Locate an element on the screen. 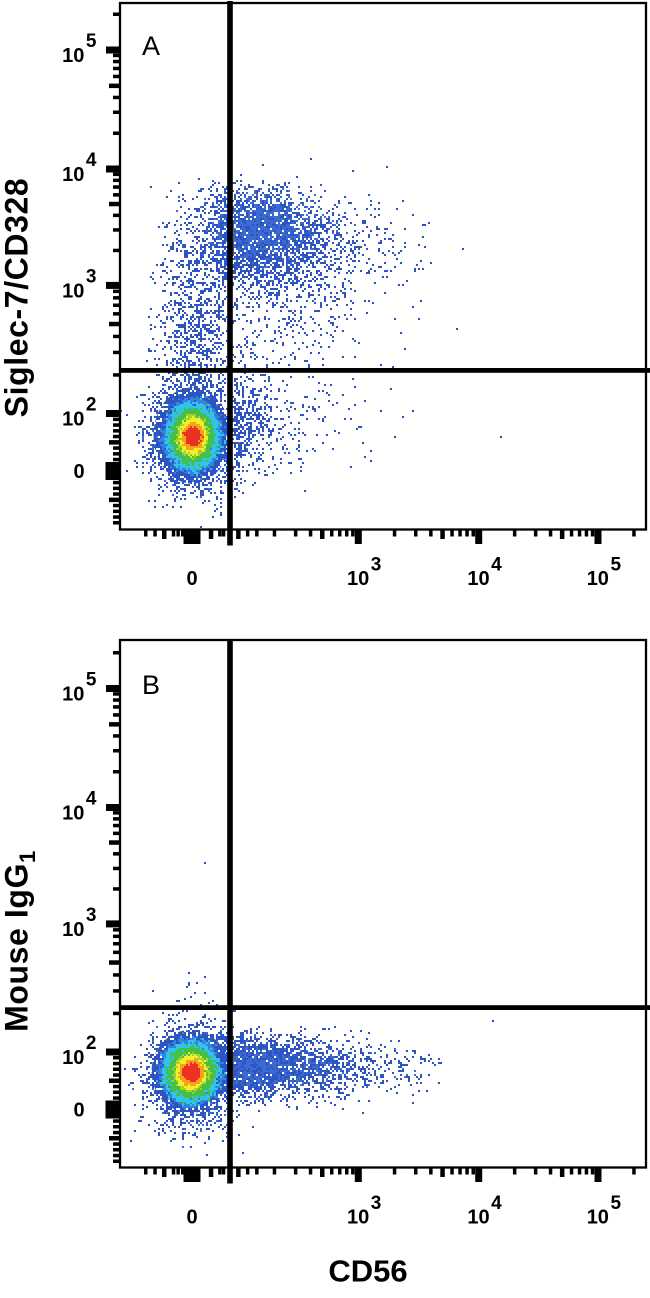 The width and height of the screenshot is (650, 1298). svg-text: CD56 is located at coordinates (367, 1271).